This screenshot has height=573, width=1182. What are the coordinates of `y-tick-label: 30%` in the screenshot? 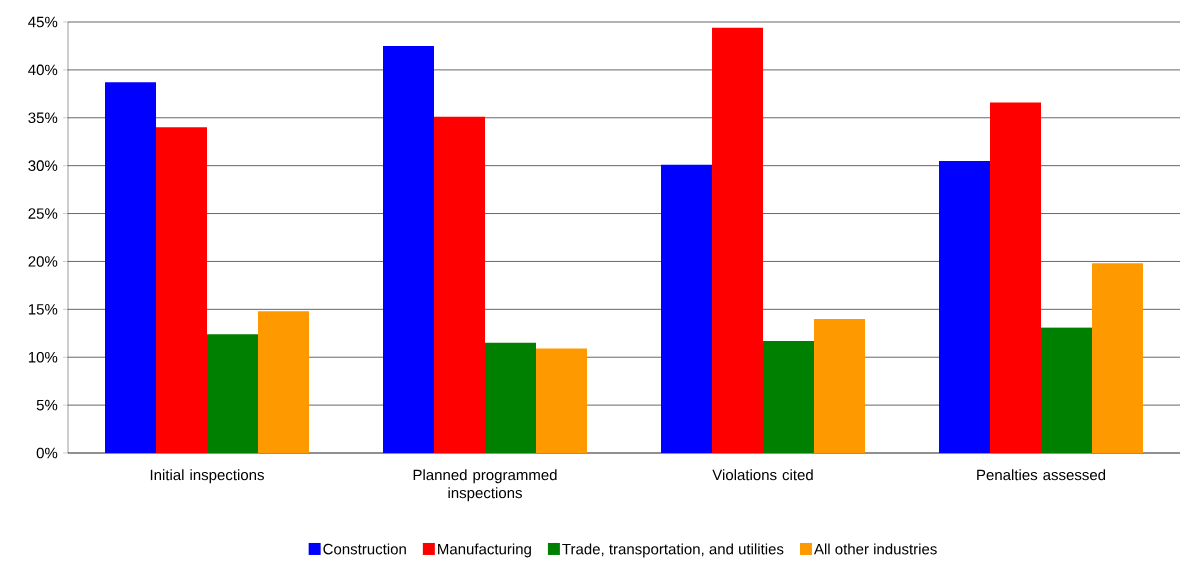 It's located at (43, 165).